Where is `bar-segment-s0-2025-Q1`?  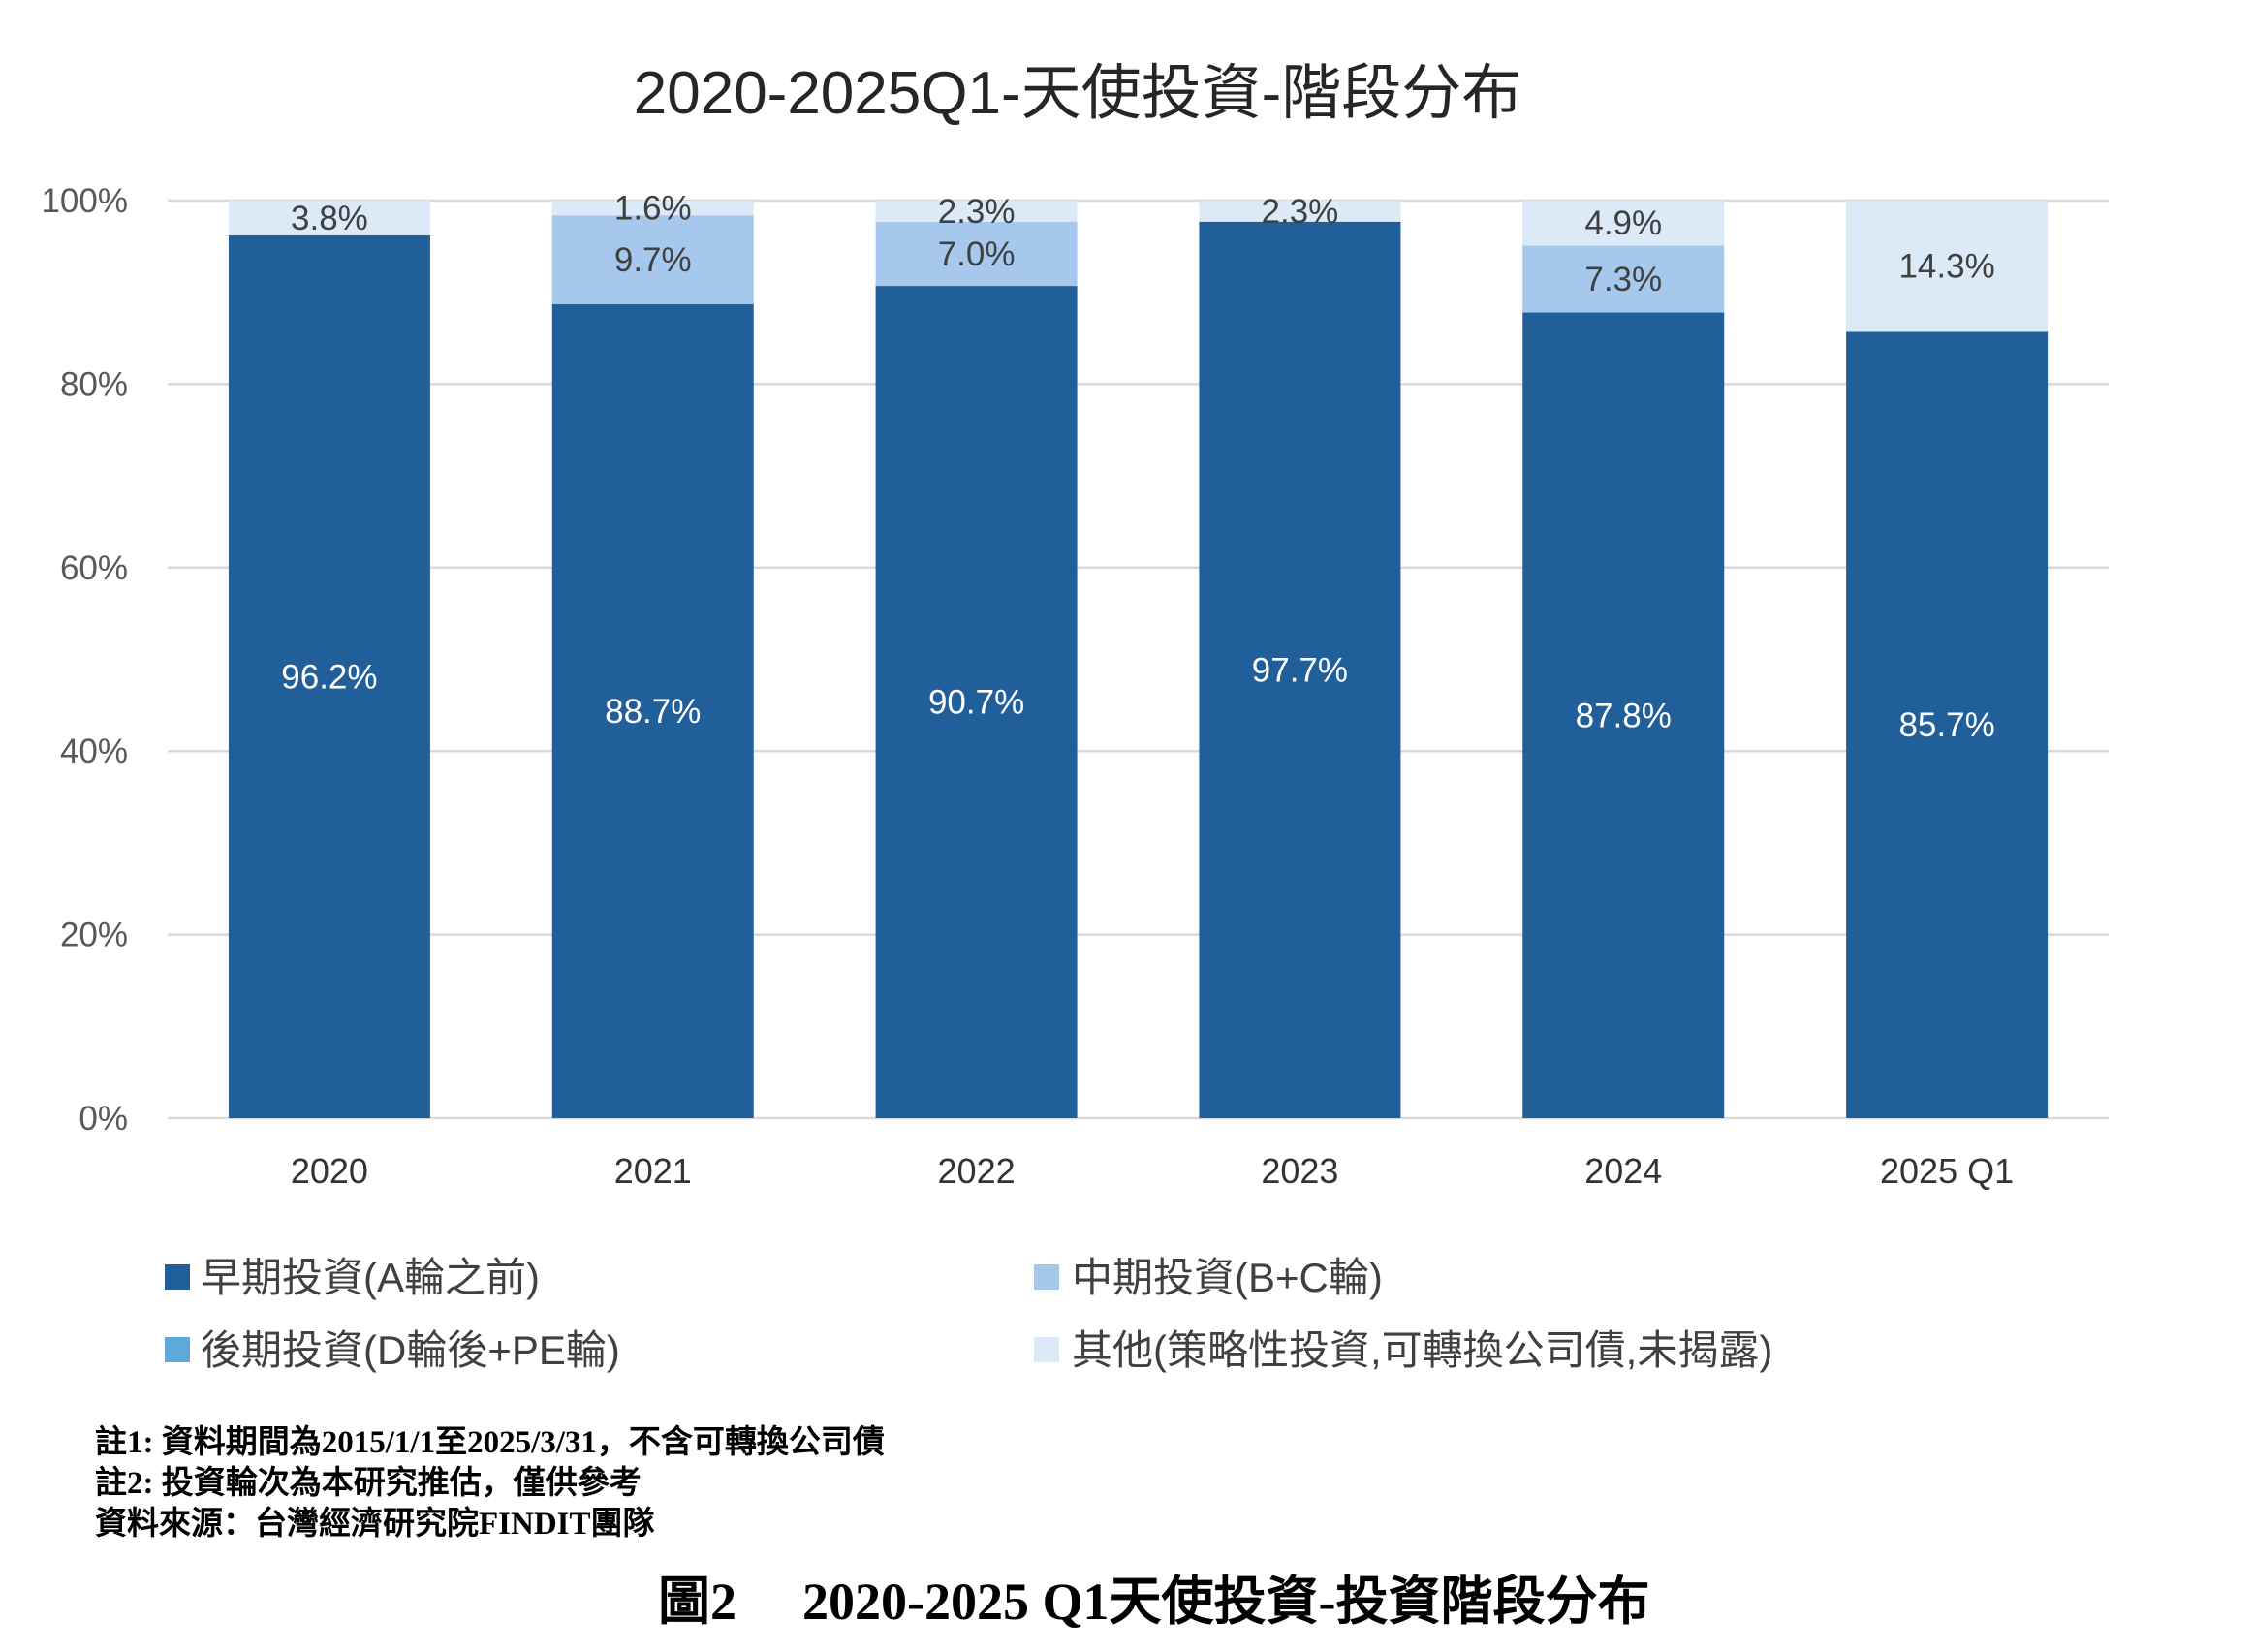
bar-segment-s0-2025-Q1 is located at coordinates (1947, 724).